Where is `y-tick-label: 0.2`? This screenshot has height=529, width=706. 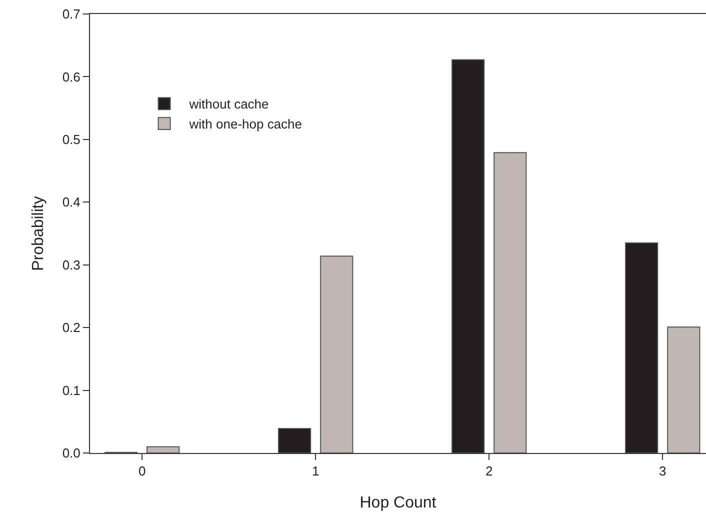
y-tick-label: 0.2 is located at coordinates (71, 328).